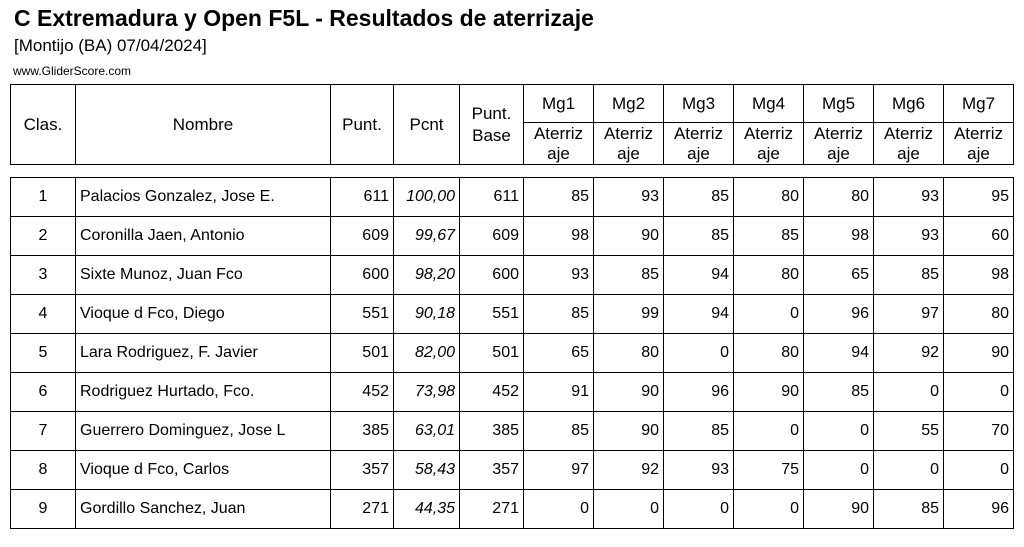 This screenshot has width=1024, height=547. Describe the element at coordinates (491, 197) in the screenshot. I see `base-points-cell: 611` at that location.